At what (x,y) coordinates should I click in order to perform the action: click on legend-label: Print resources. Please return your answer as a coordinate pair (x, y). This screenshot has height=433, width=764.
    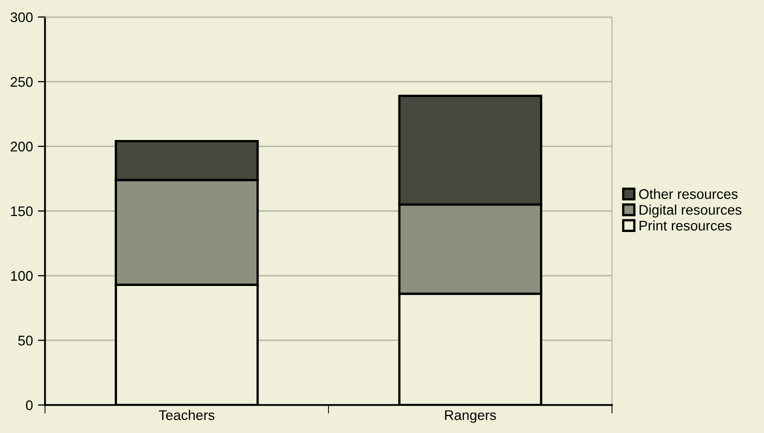
    Looking at the image, I should click on (686, 225).